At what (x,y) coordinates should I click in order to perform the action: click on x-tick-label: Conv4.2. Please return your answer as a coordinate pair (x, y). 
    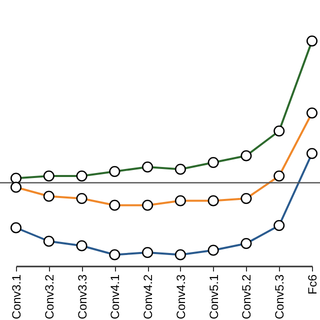
    Looking at the image, I should click on (148, 297).